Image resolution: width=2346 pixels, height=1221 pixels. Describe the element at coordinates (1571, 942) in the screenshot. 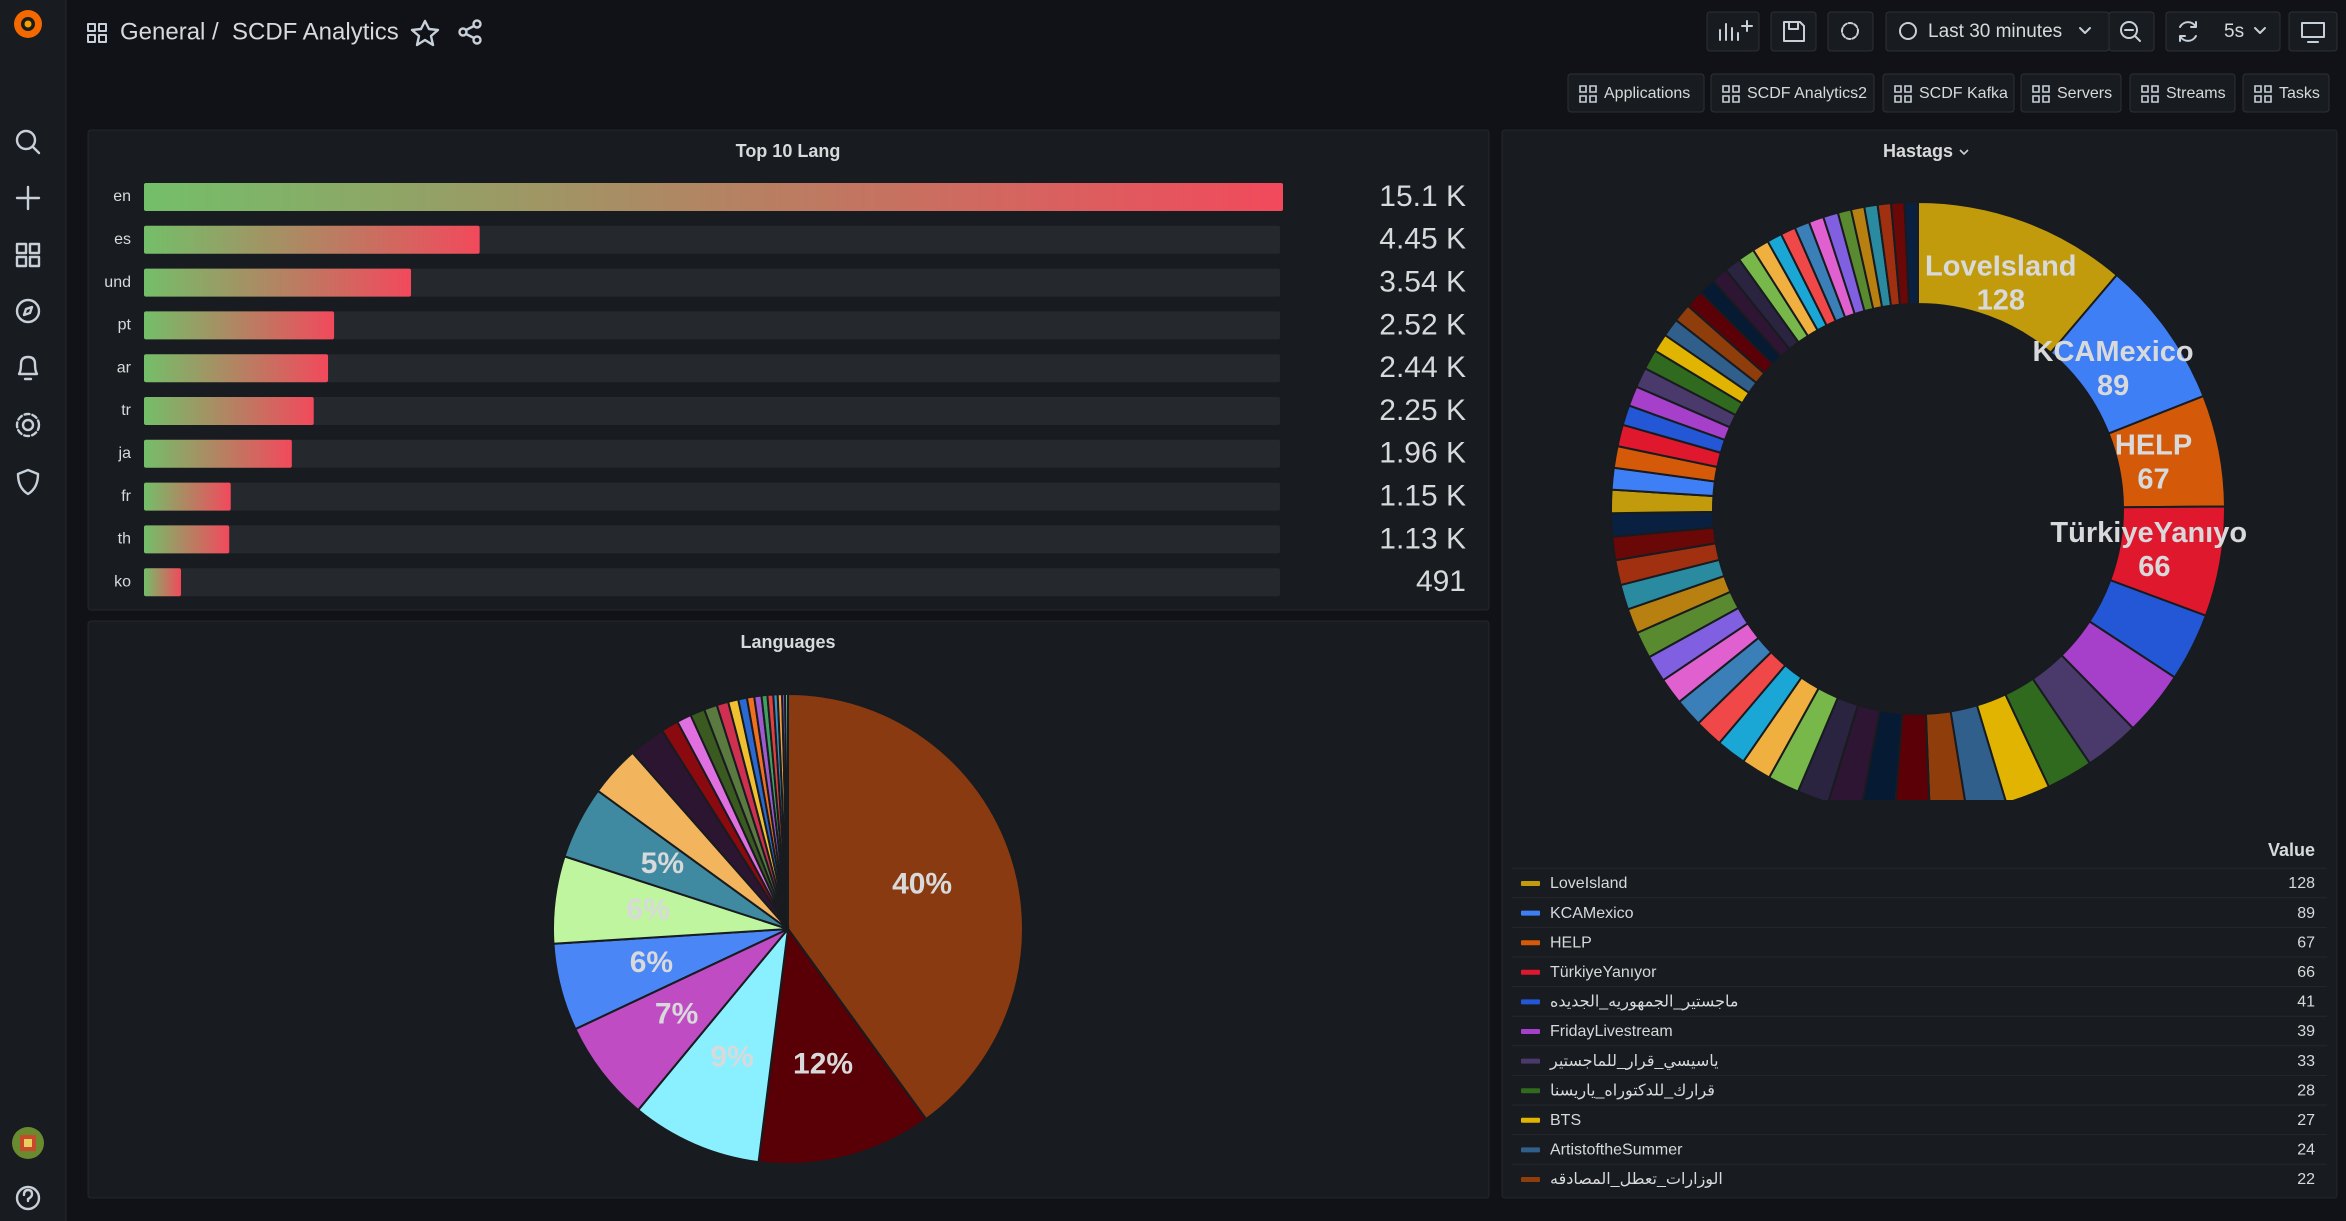

I see `legend-name: HELP` at that location.